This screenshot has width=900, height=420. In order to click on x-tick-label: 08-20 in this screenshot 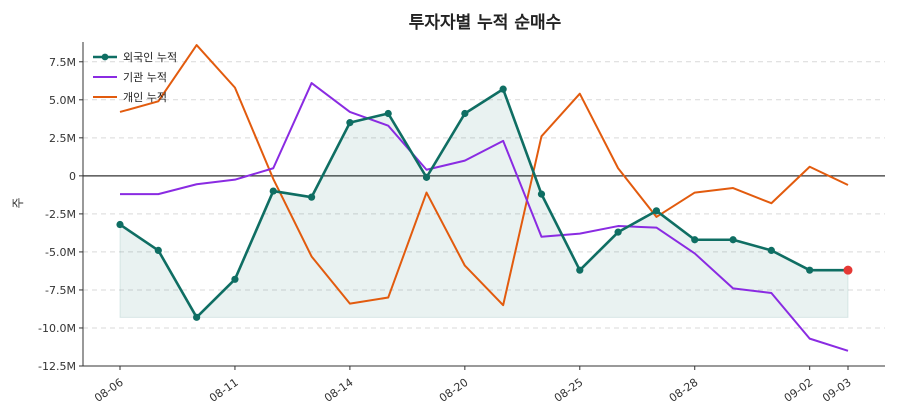, I will do `click(454, 390)`.